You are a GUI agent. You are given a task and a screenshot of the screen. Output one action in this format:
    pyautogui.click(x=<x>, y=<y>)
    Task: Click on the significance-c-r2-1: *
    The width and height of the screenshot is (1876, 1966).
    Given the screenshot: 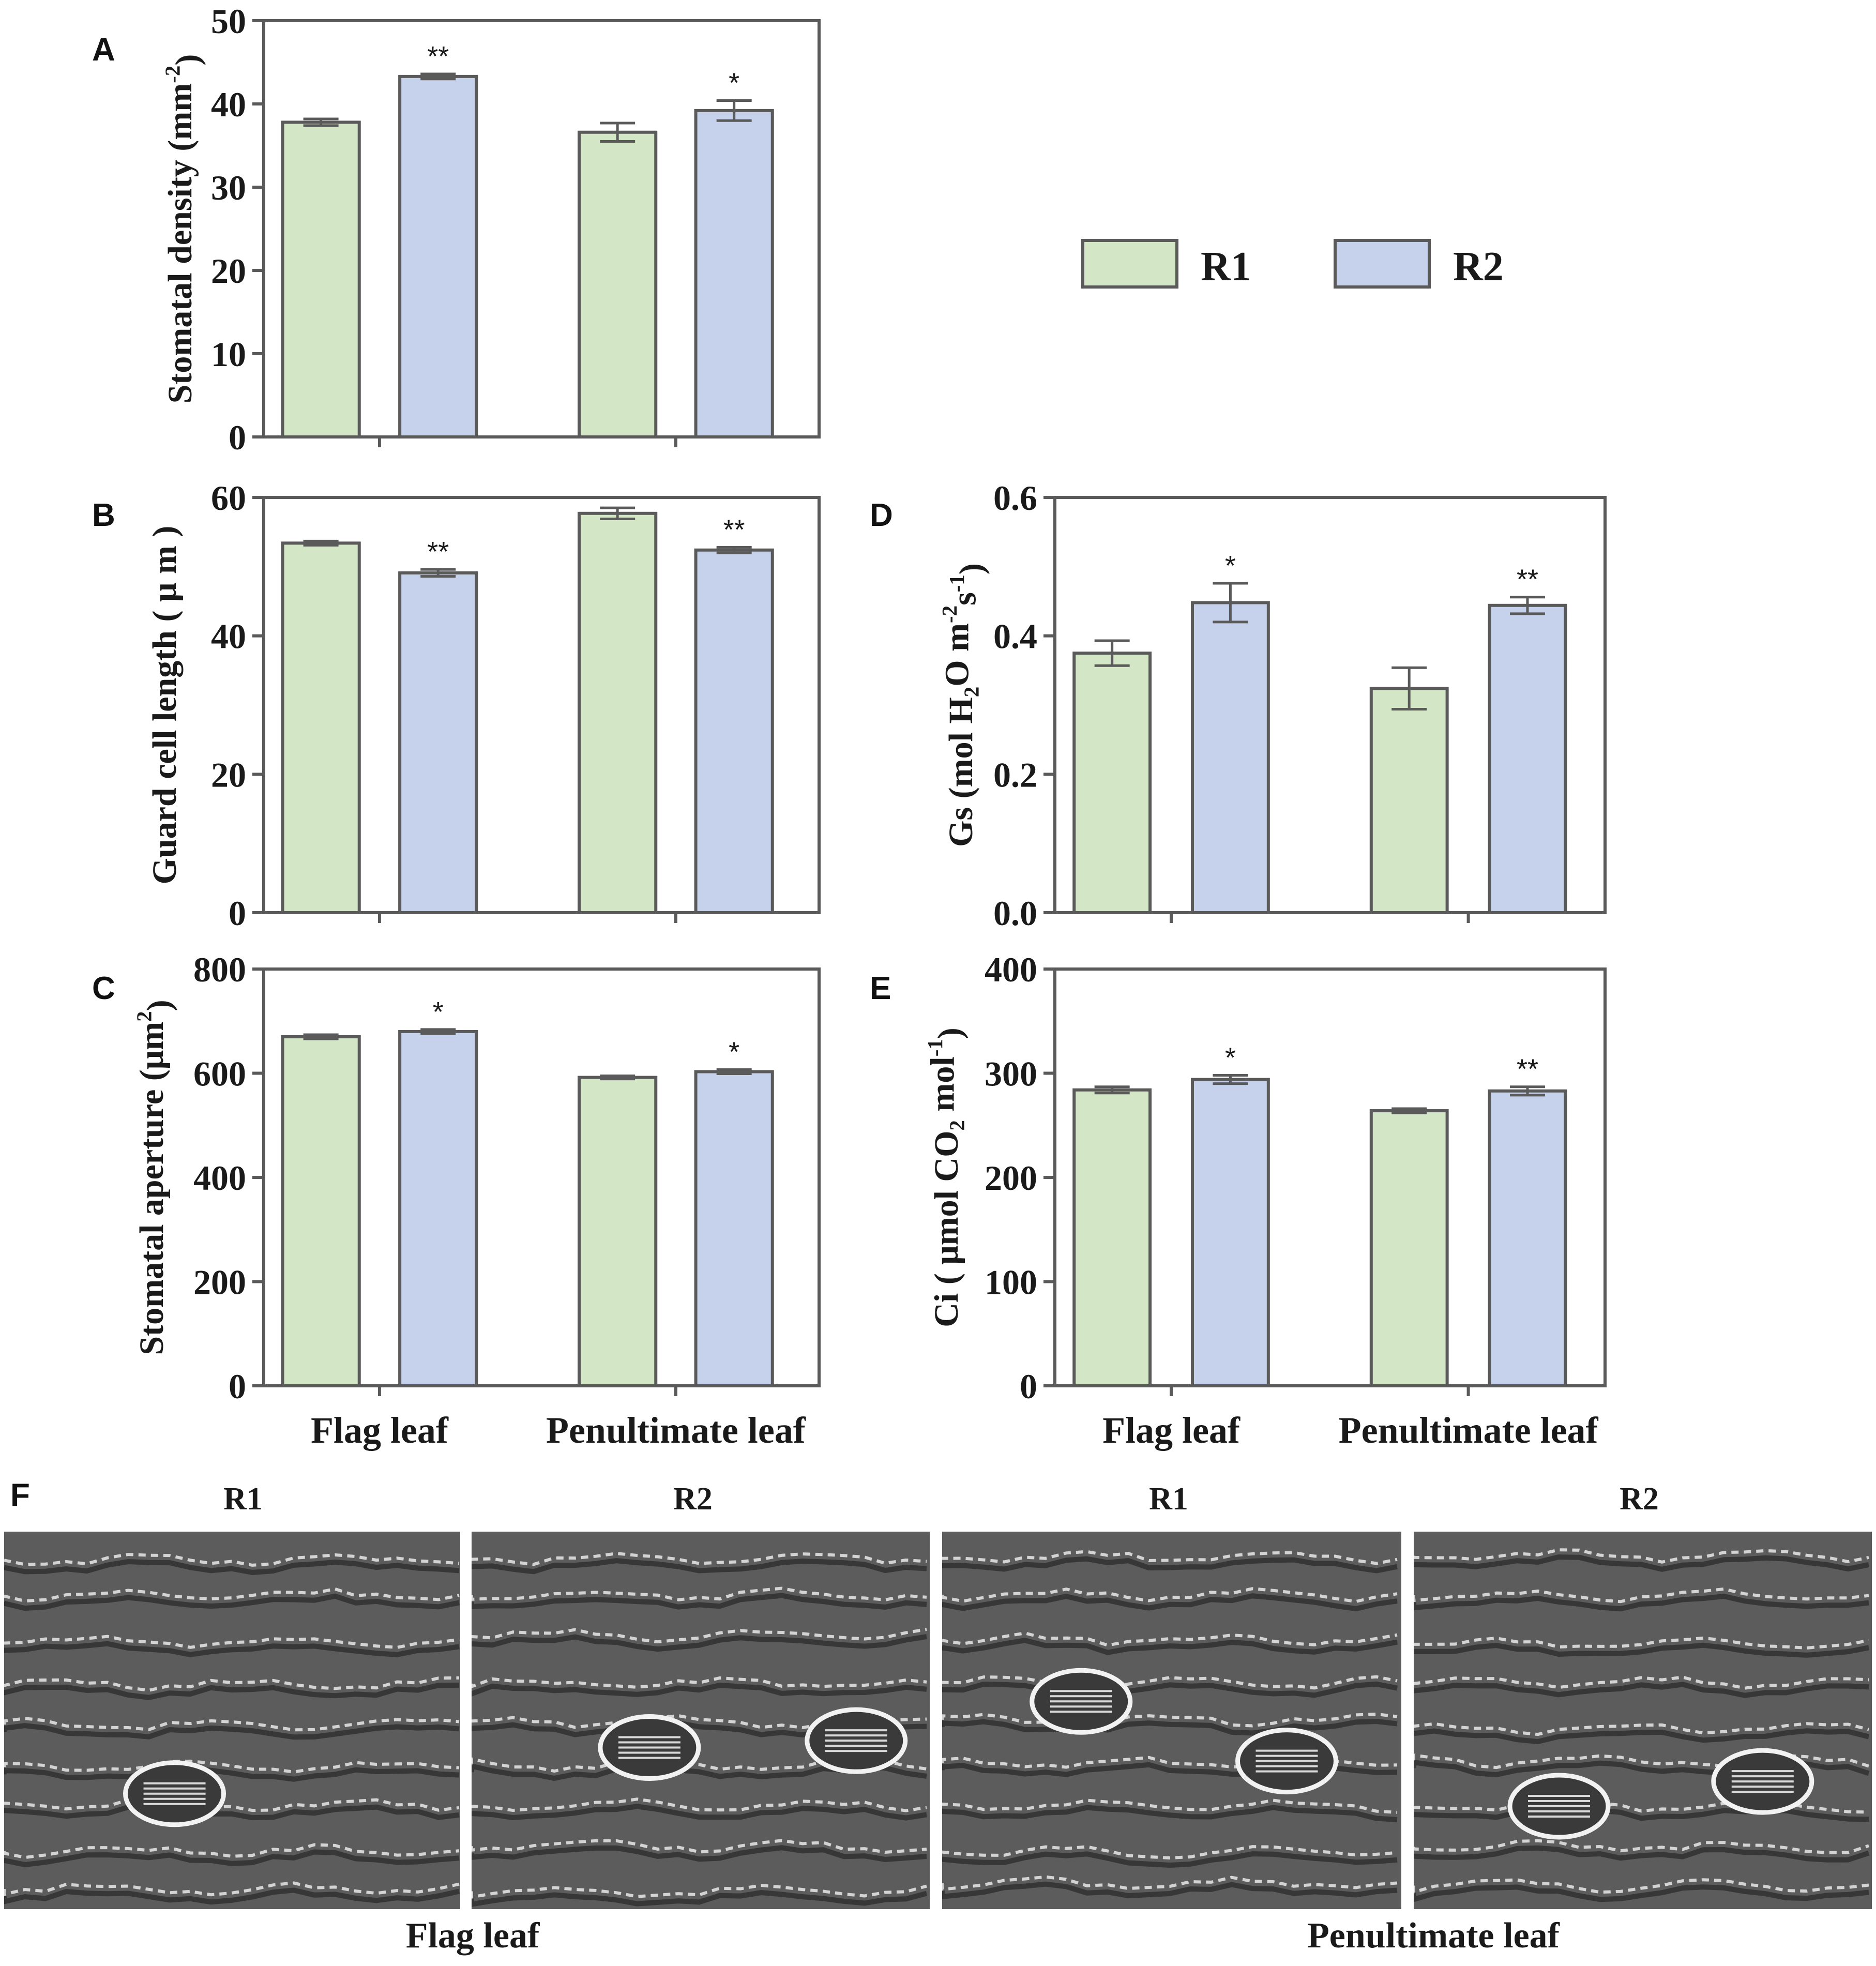 What is the action you would take?
    pyautogui.click(x=734, y=1051)
    